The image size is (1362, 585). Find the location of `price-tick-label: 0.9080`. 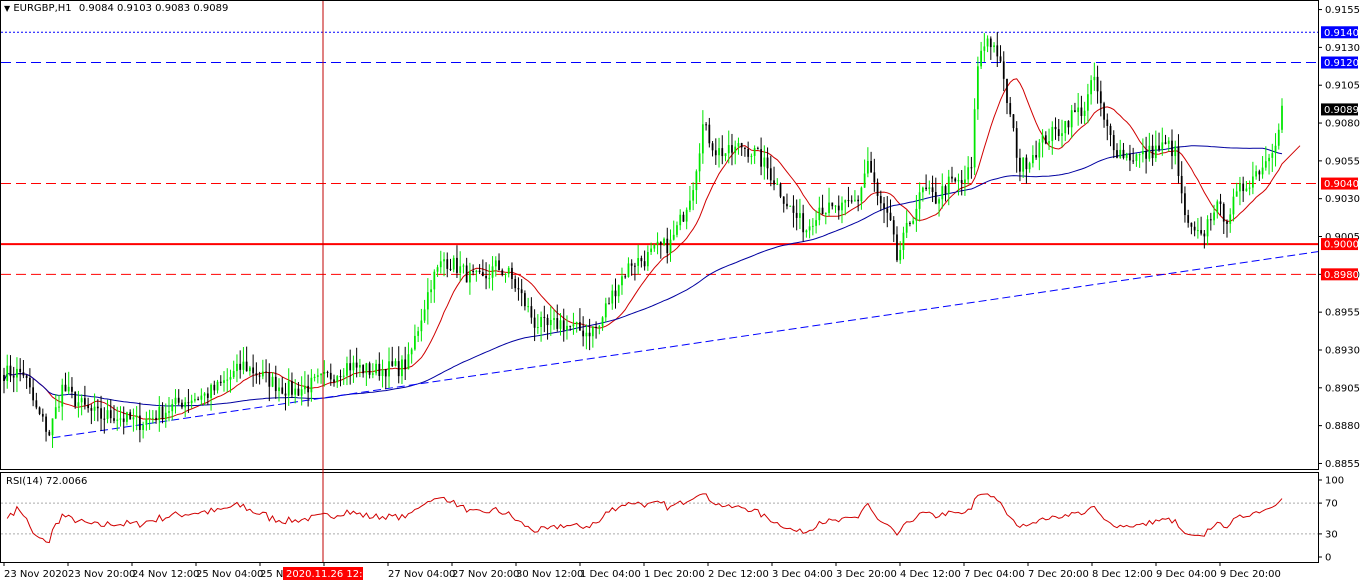

price-tick-label: 0.9080 is located at coordinates (1342, 124).